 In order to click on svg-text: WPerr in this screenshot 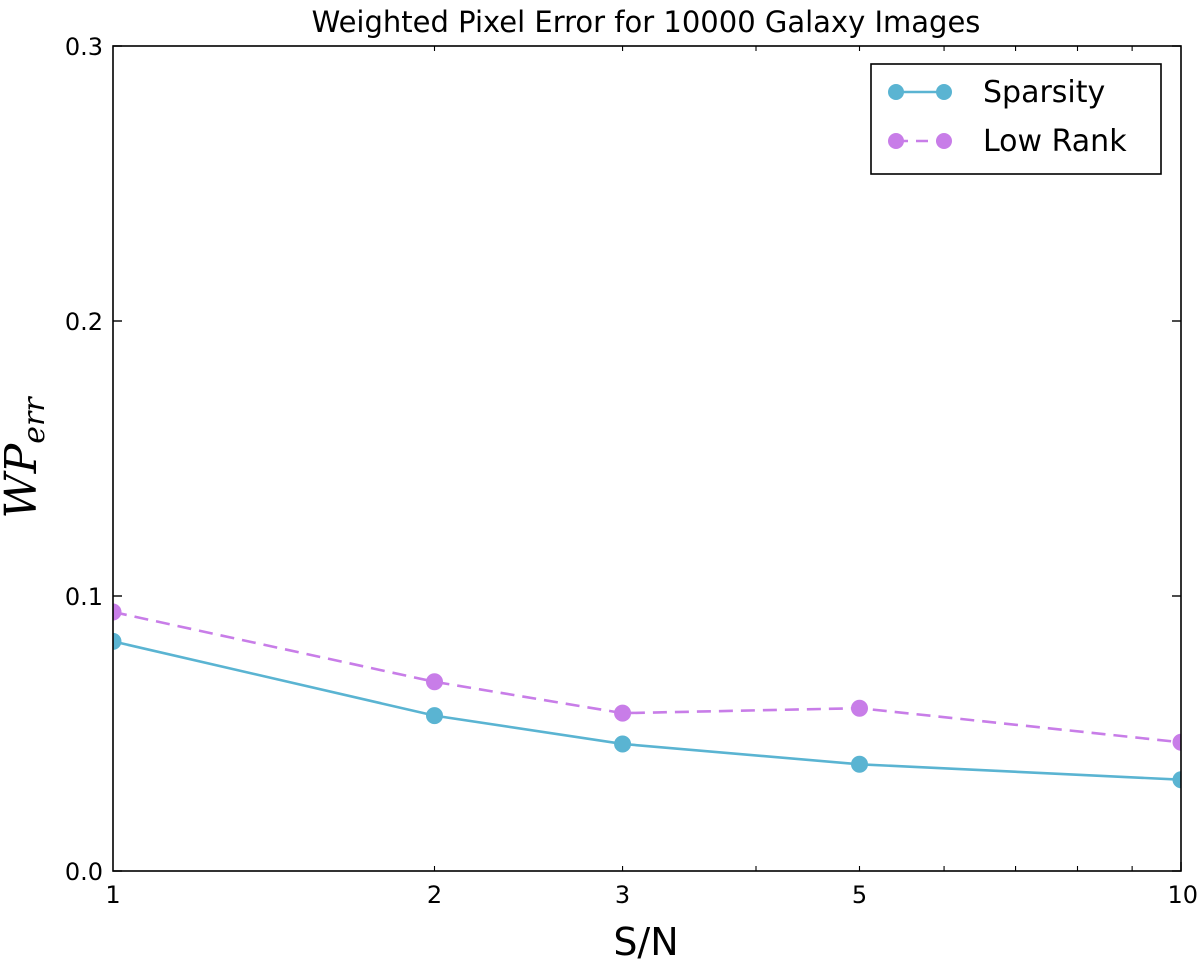, I will do `click(26, 457)`.